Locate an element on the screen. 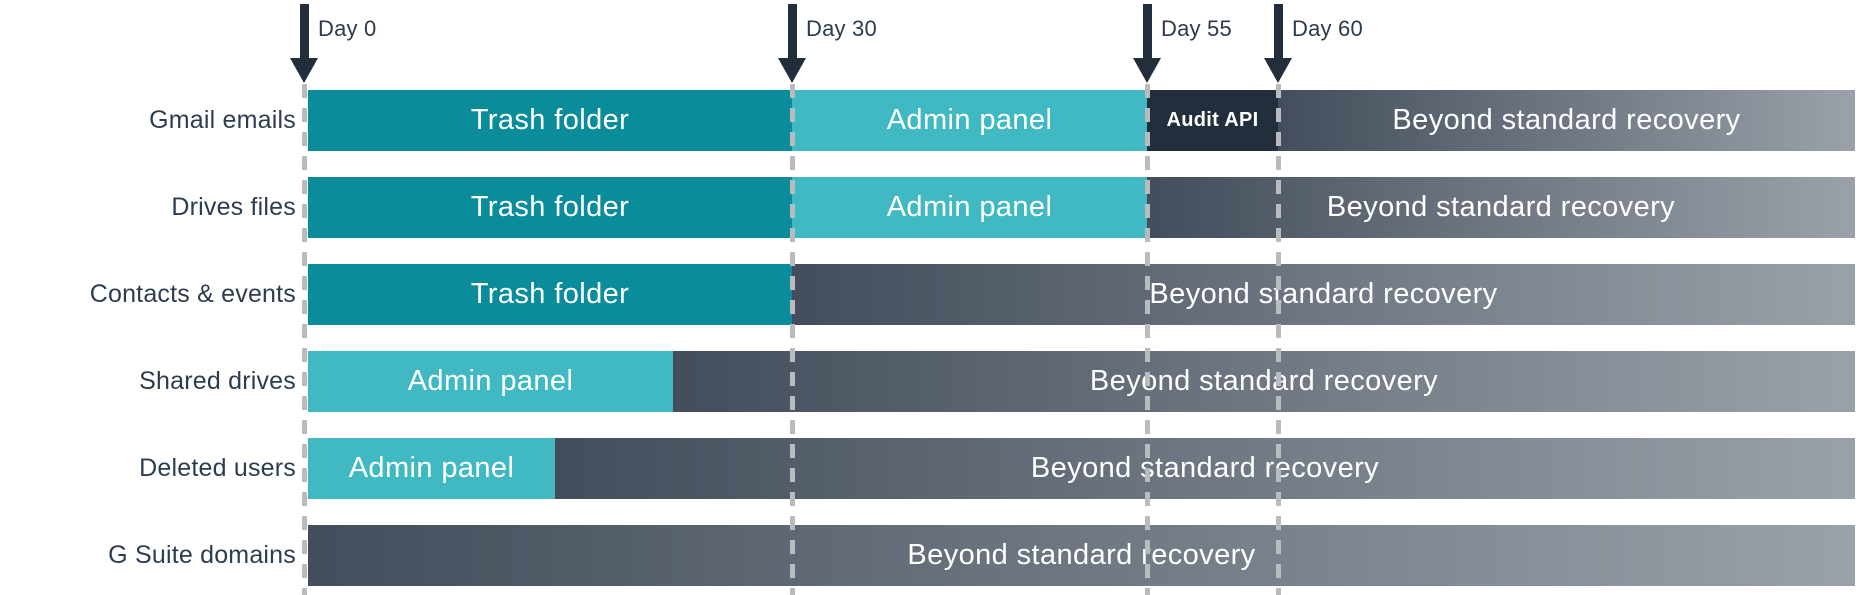 This screenshot has width=1861, height=595. row-label: Contacts & events is located at coordinates (192, 294).